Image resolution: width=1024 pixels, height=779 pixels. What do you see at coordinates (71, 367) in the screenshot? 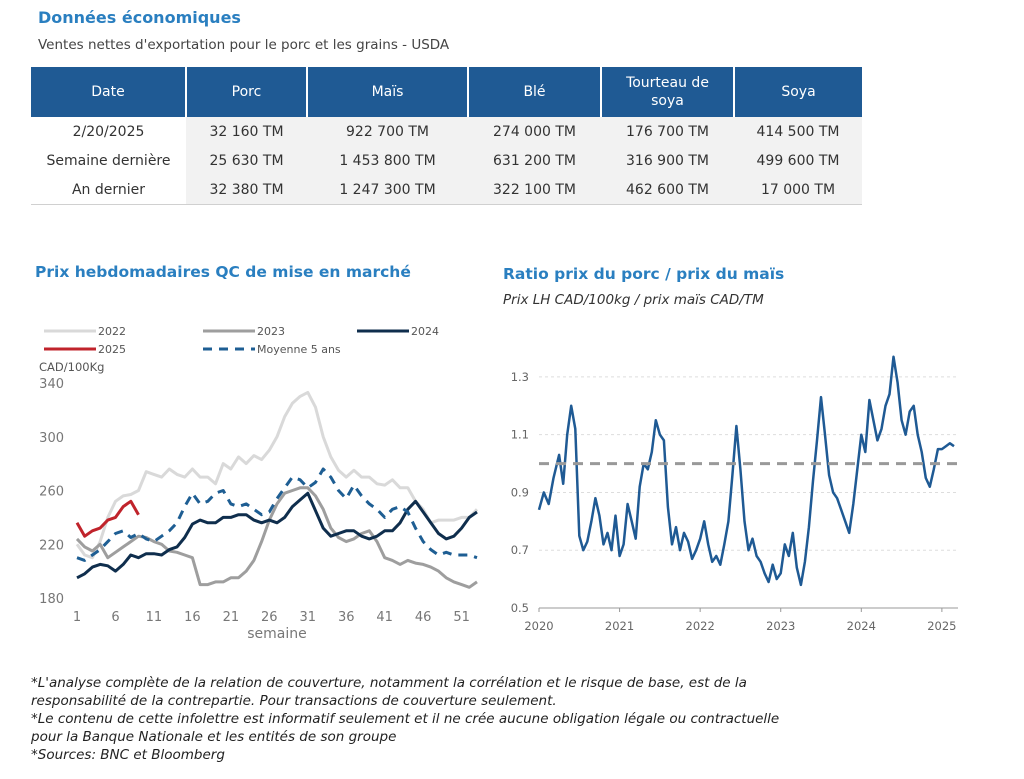
I see `y-axis-label: CAD/100Kg` at bounding box center [71, 367].